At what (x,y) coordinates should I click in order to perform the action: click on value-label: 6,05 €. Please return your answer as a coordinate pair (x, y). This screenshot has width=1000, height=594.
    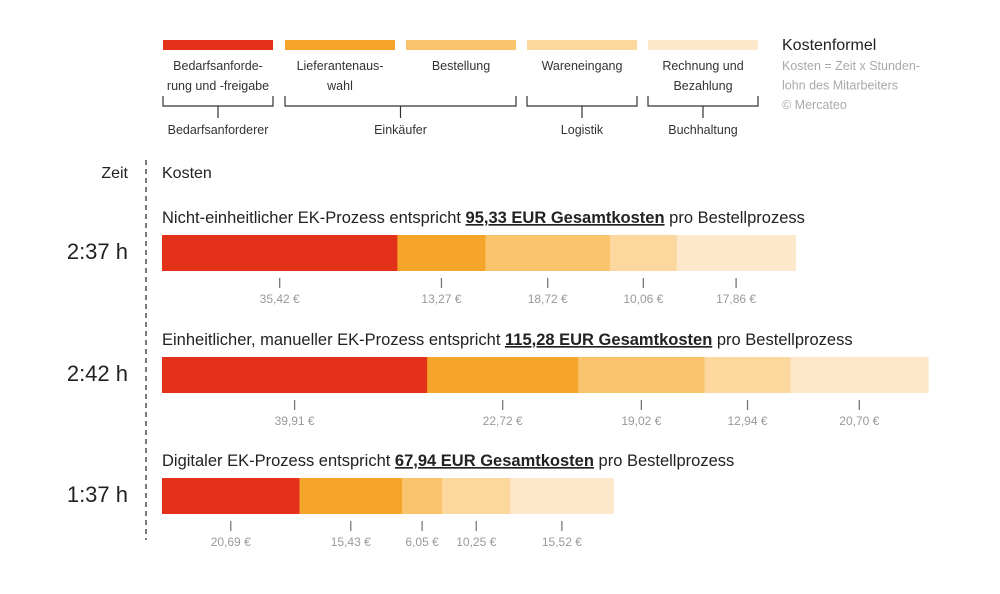
    Looking at the image, I should click on (422, 542).